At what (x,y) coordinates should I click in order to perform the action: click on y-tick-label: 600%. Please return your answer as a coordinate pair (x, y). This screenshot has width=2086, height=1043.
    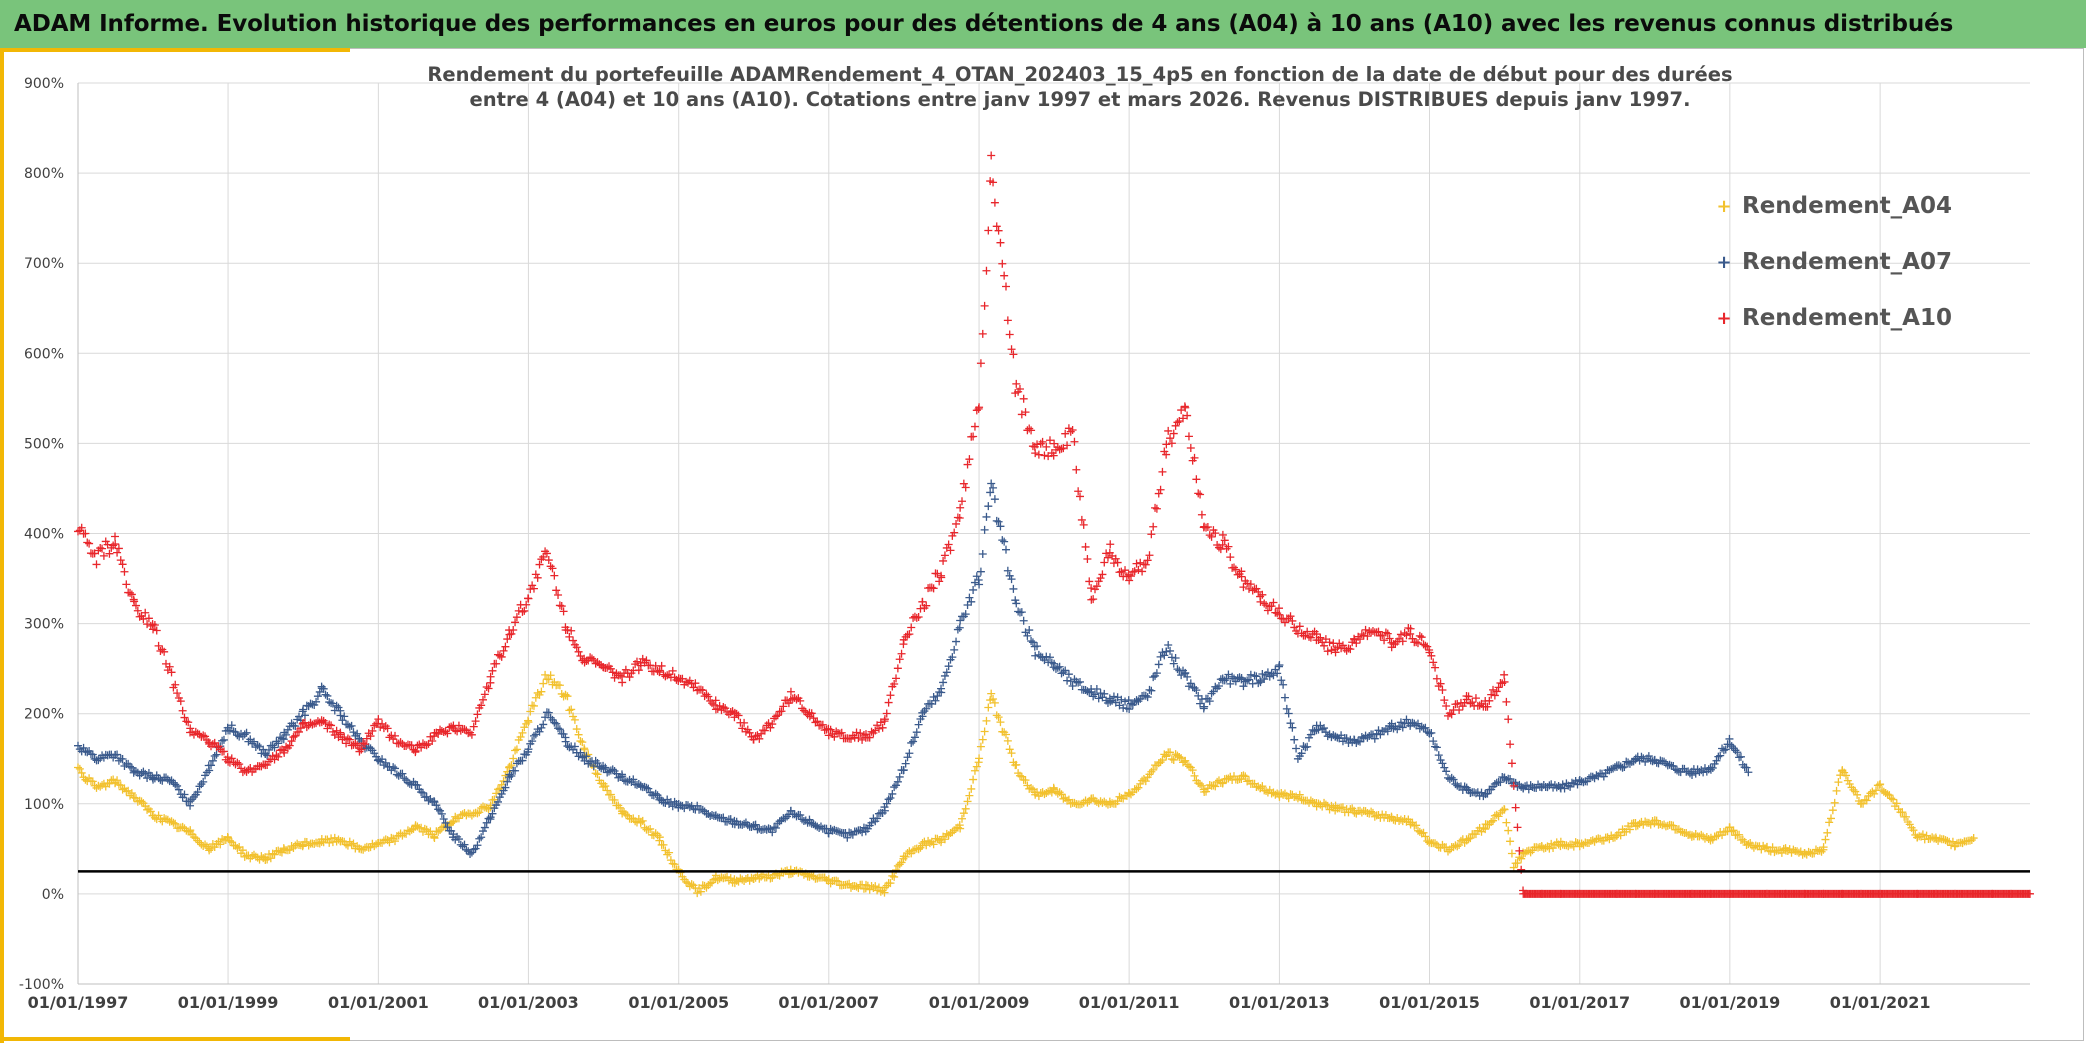
    Looking at the image, I should click on (44, 354).